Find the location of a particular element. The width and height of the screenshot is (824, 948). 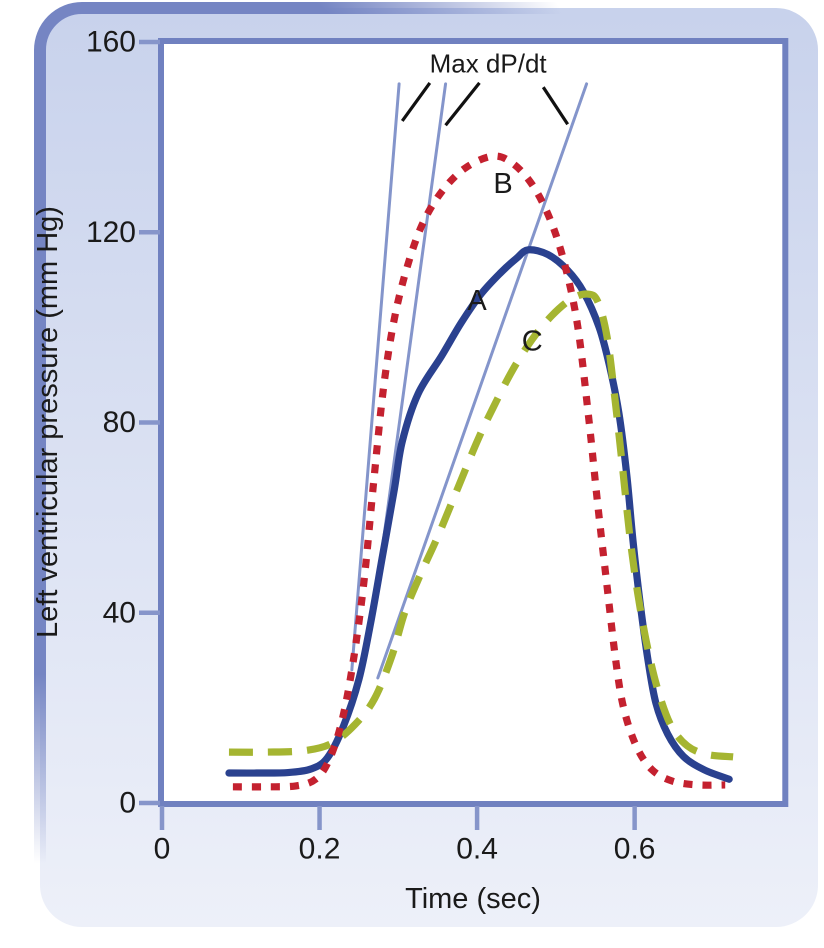

max-dpdt-annotation: Max dP/dt is located at coordinates (489, 63).